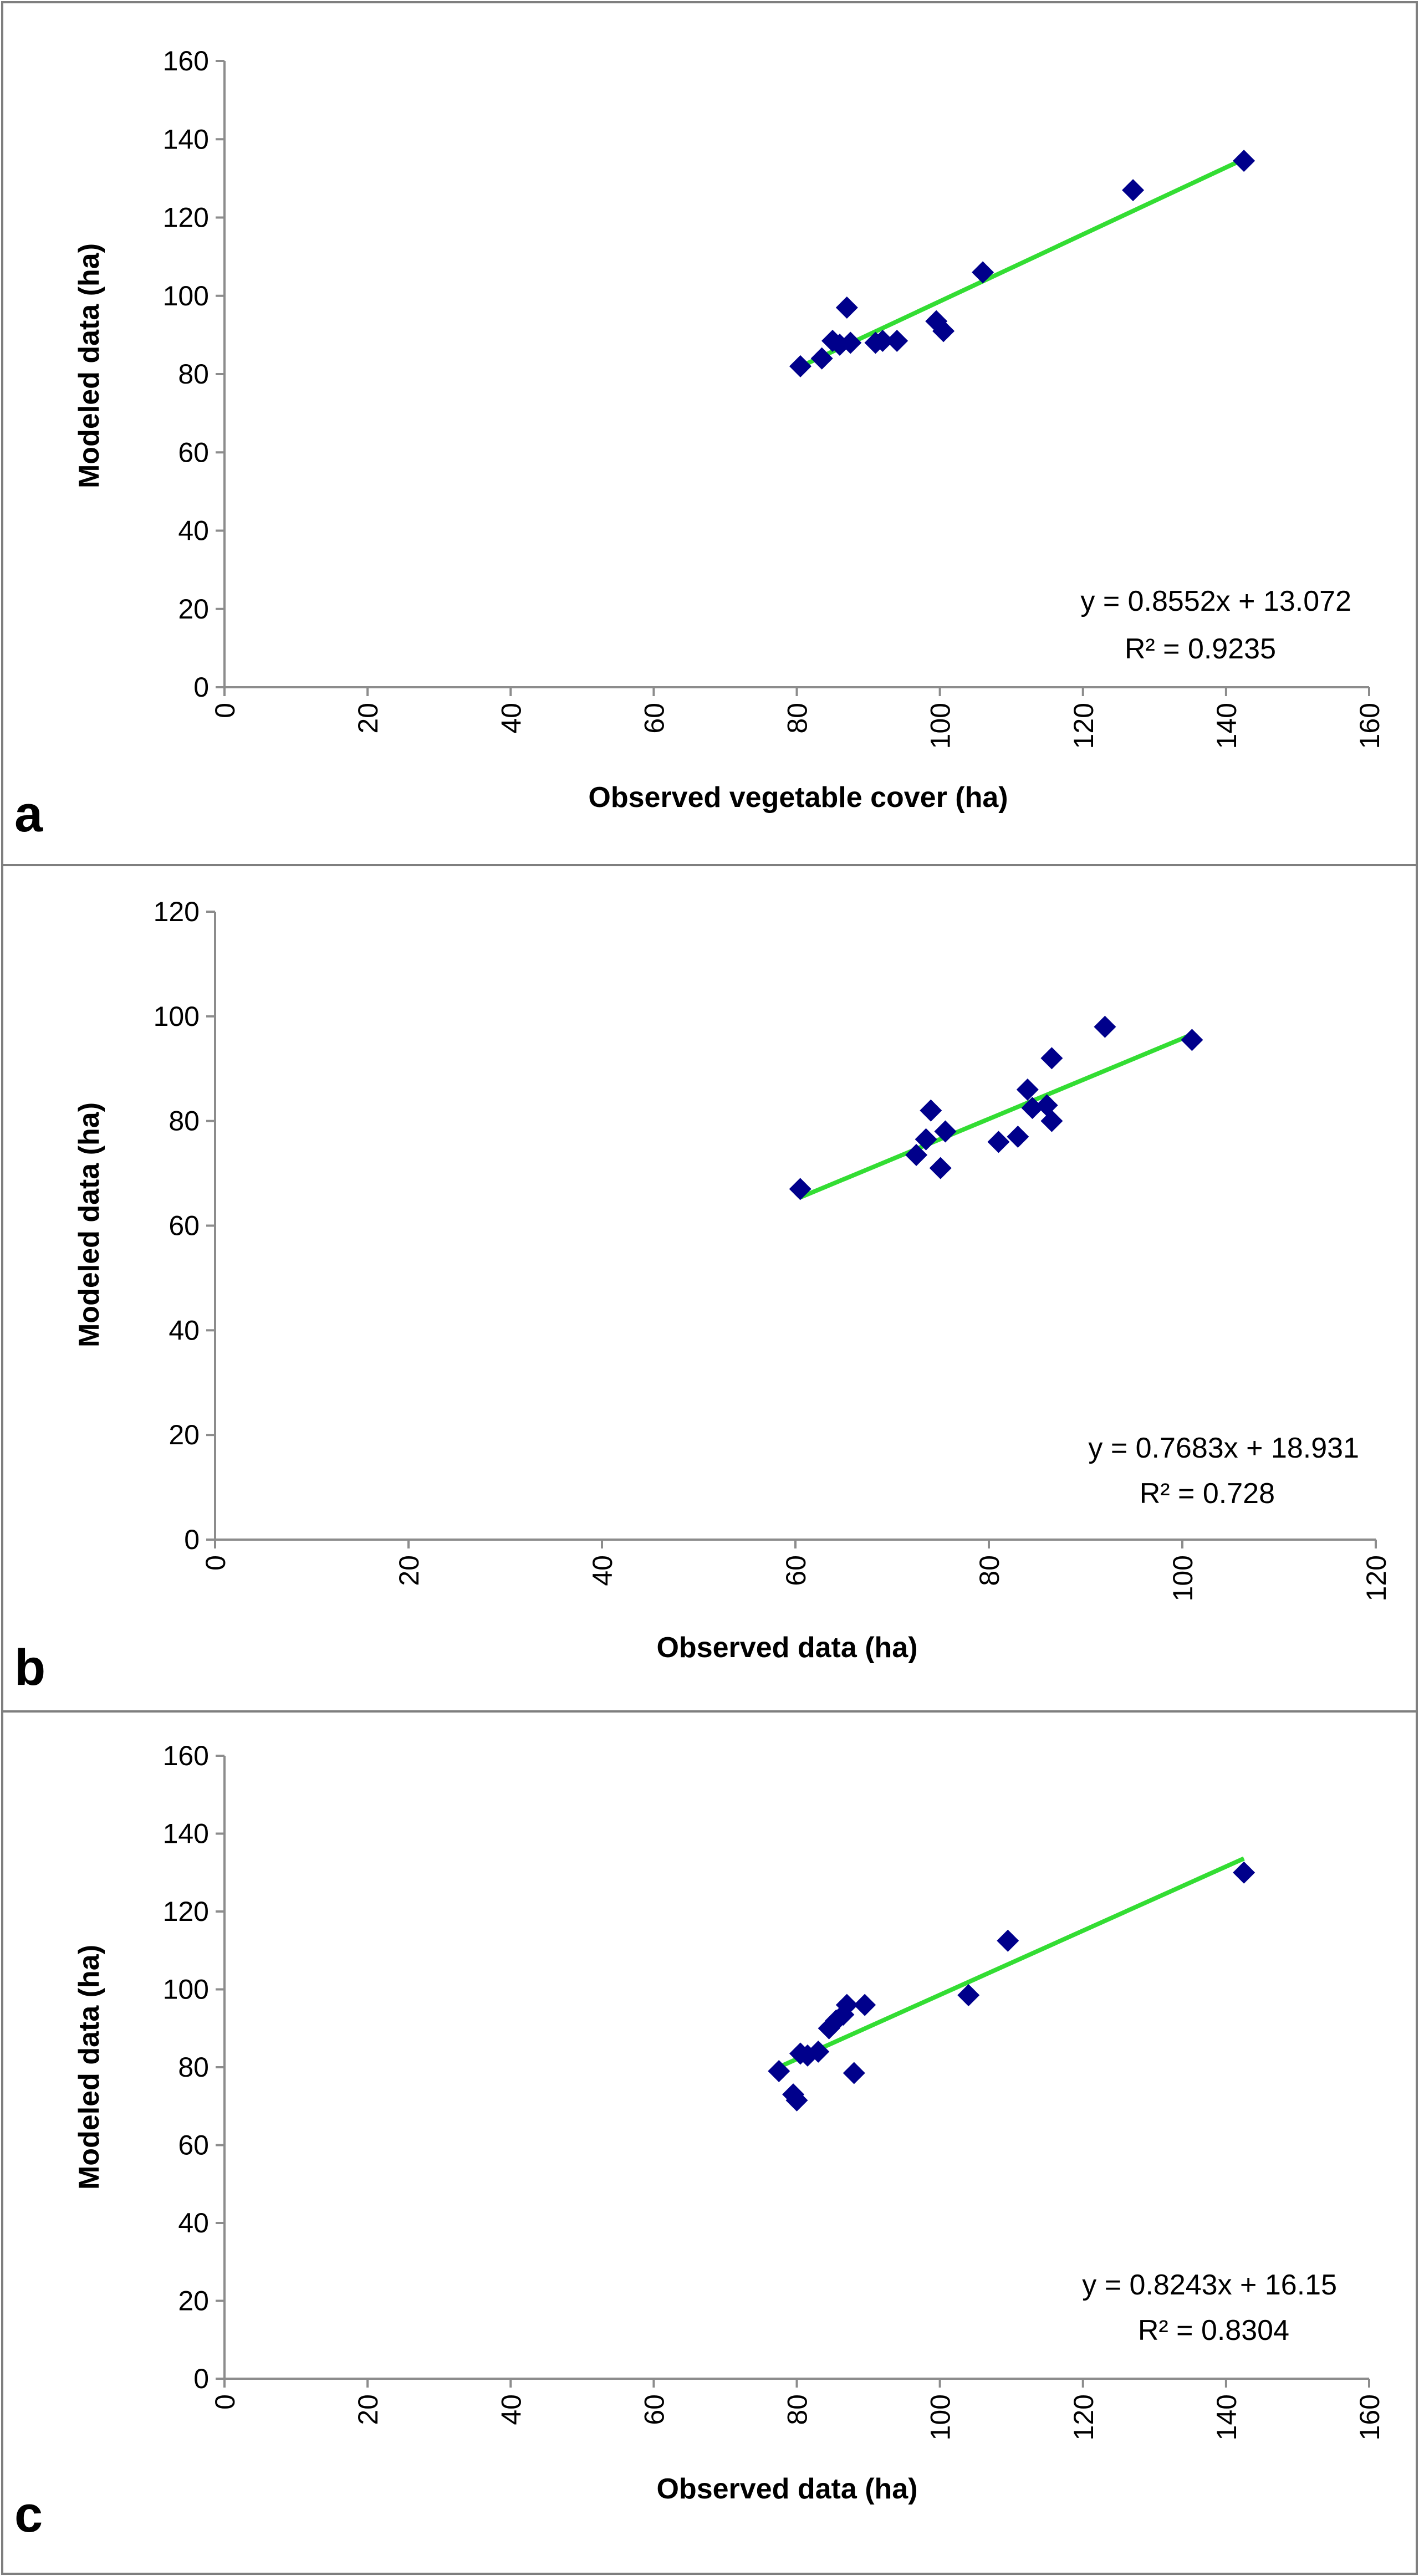 The width and height of the screenshot is (1419, 2576). What do you see at coordinates (186, 139) in the screenshot?
I see `panel-a-y-tick-label: 140` at bounding box center [186, 139].